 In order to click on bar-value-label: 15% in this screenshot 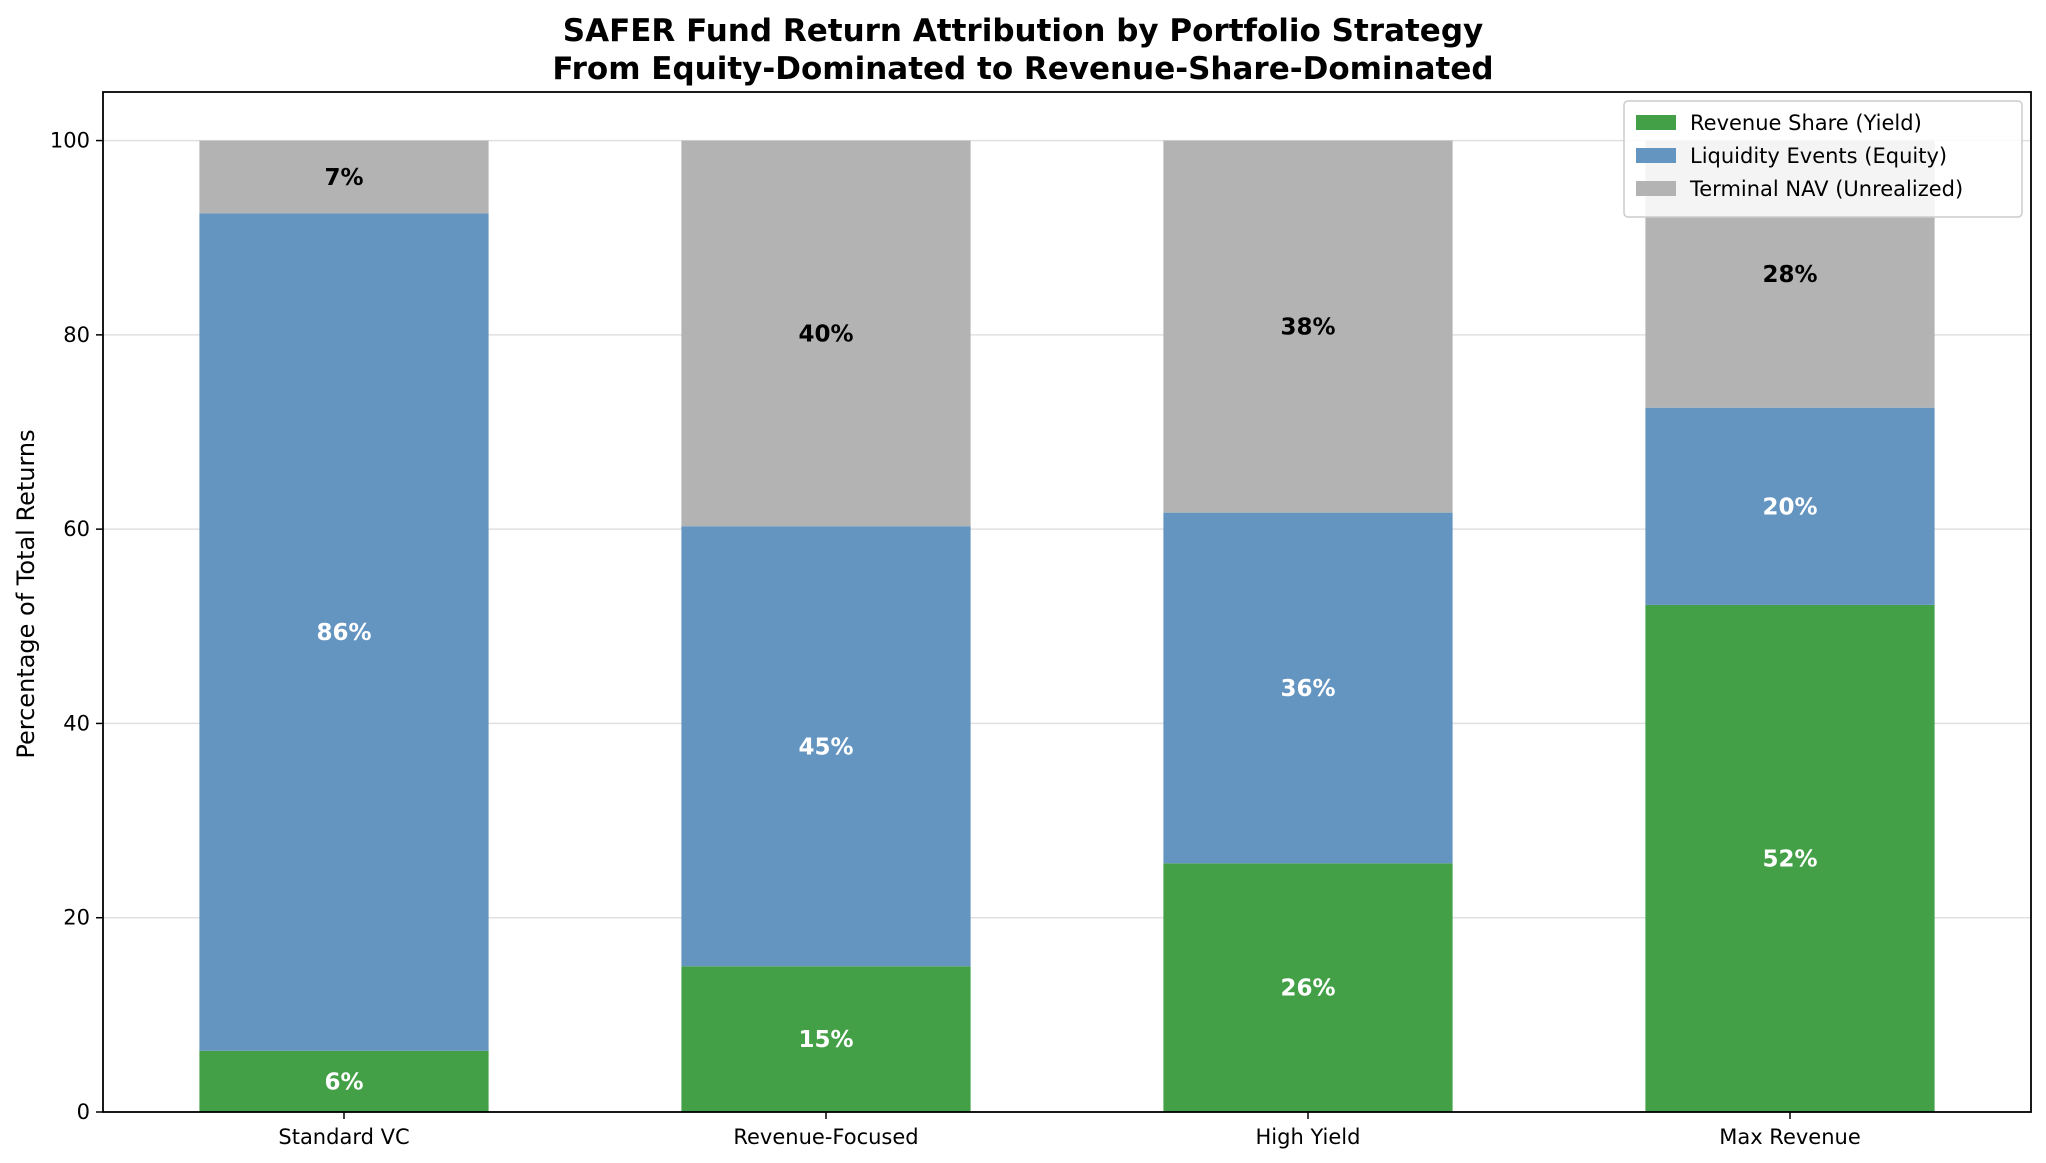, I will do `click(825, 1040)`.